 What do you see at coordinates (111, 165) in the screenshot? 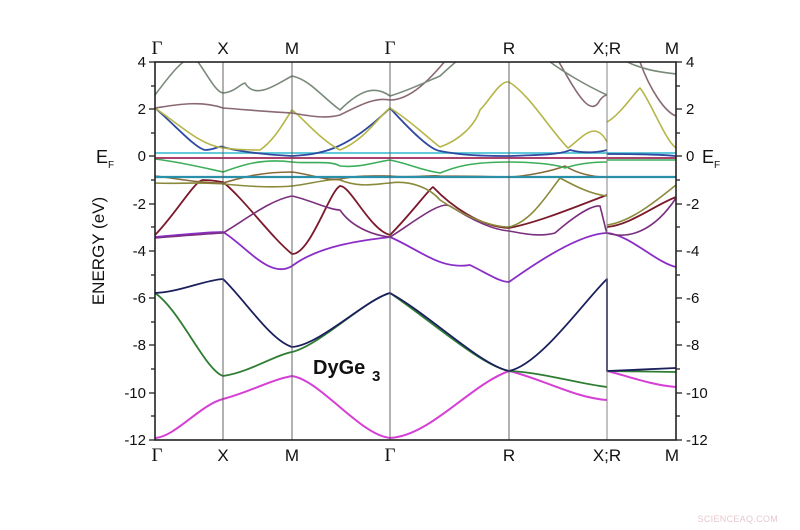
I see `ef-sub-left: F` at bounding box center [111, 165].